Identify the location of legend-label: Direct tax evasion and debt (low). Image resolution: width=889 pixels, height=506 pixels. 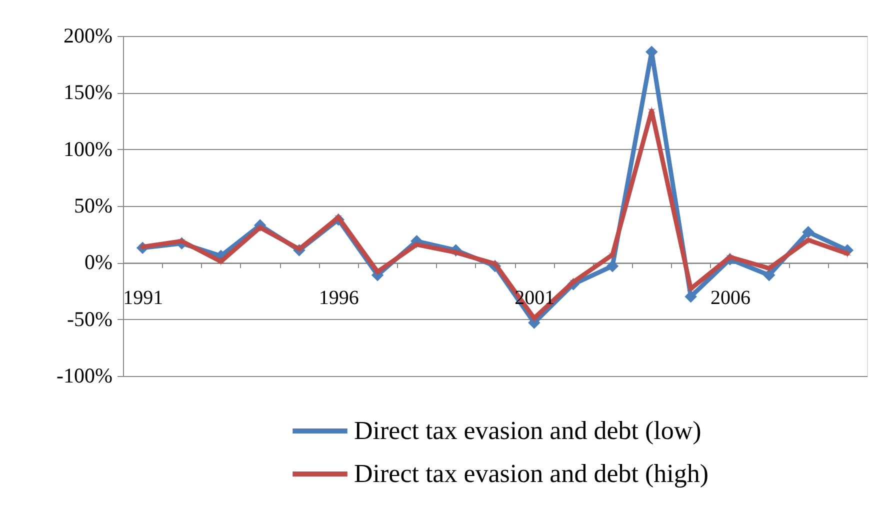
(528, 430).